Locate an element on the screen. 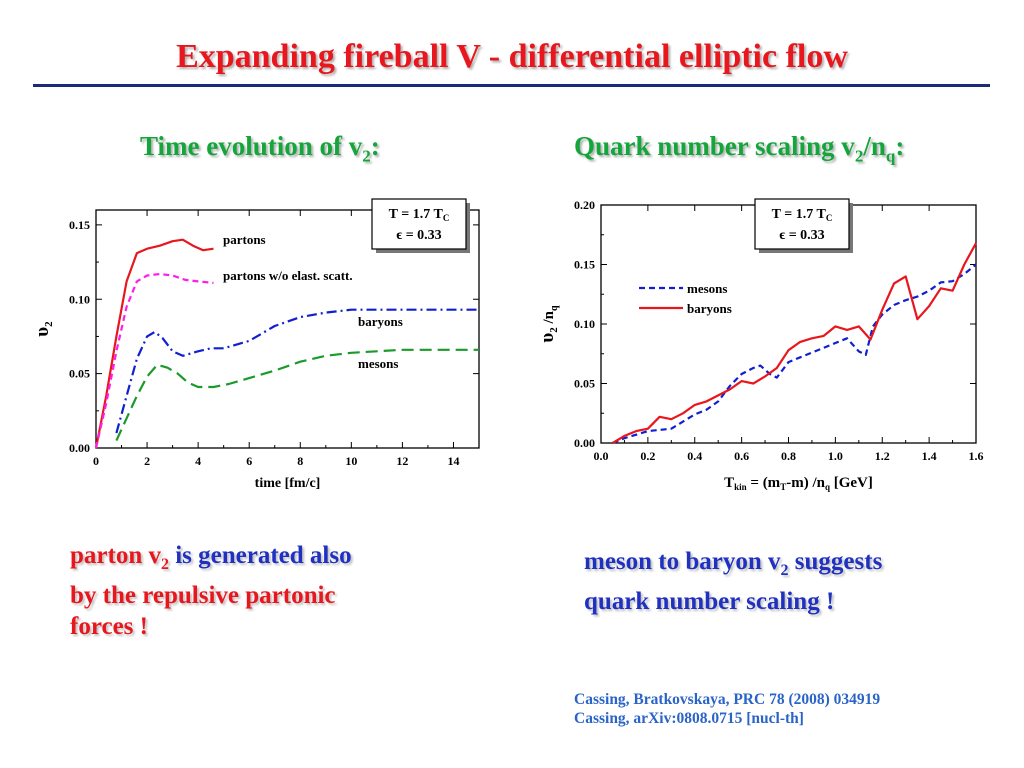  x-tick-label: 1.2 is located at coordinates (882, 456).